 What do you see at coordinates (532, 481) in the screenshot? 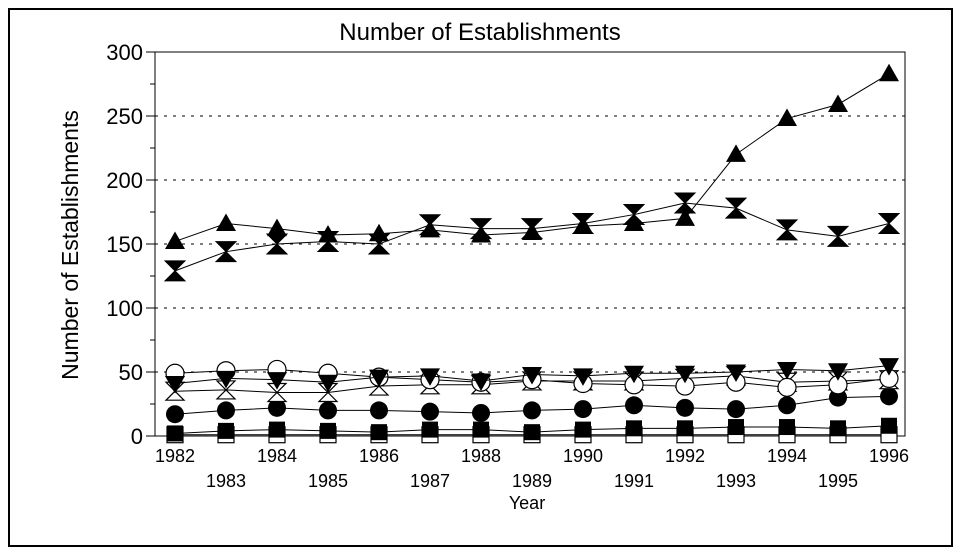
I see `x-tick-label: 1989` at bounding box center [532, 481].